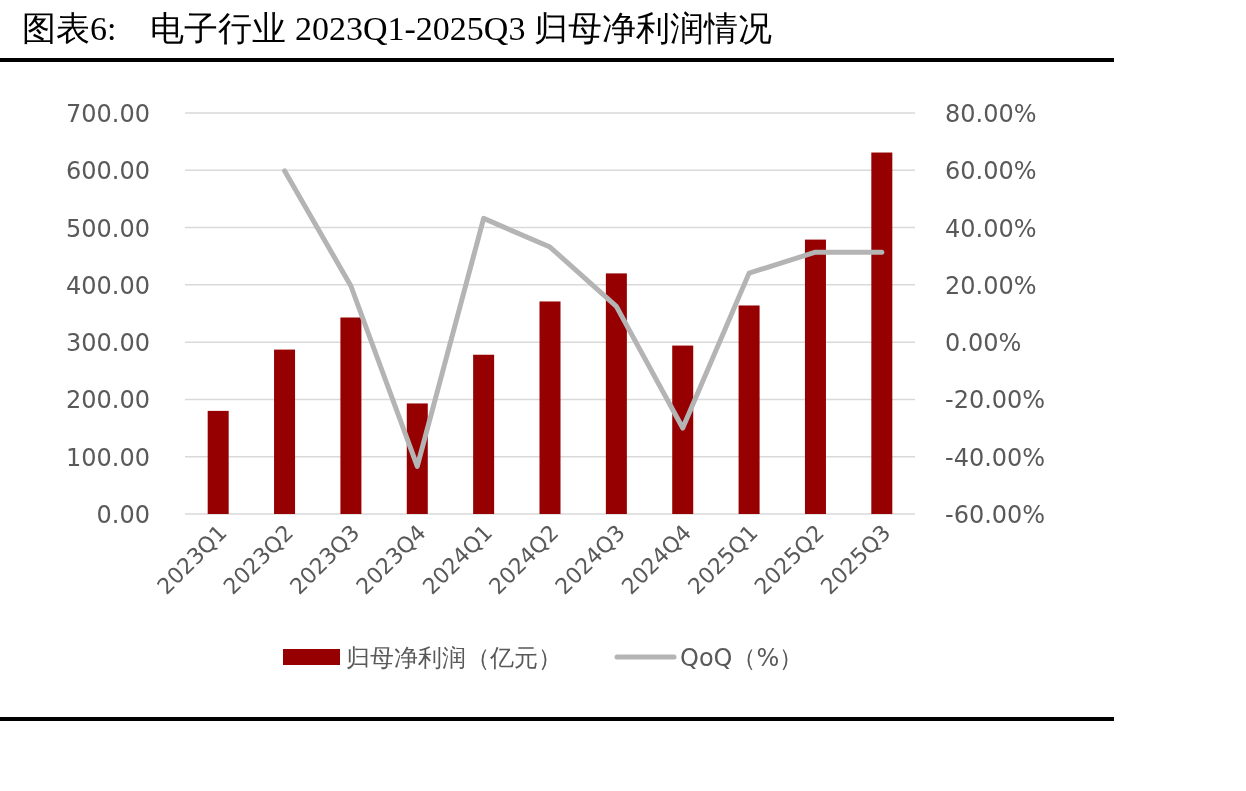 This screenshot has height=791, width=1246. What do you see at coordinates (108, 114) in the screenshot?
I see `y-tick-label: 700.00` at bounding box center [108, 114].